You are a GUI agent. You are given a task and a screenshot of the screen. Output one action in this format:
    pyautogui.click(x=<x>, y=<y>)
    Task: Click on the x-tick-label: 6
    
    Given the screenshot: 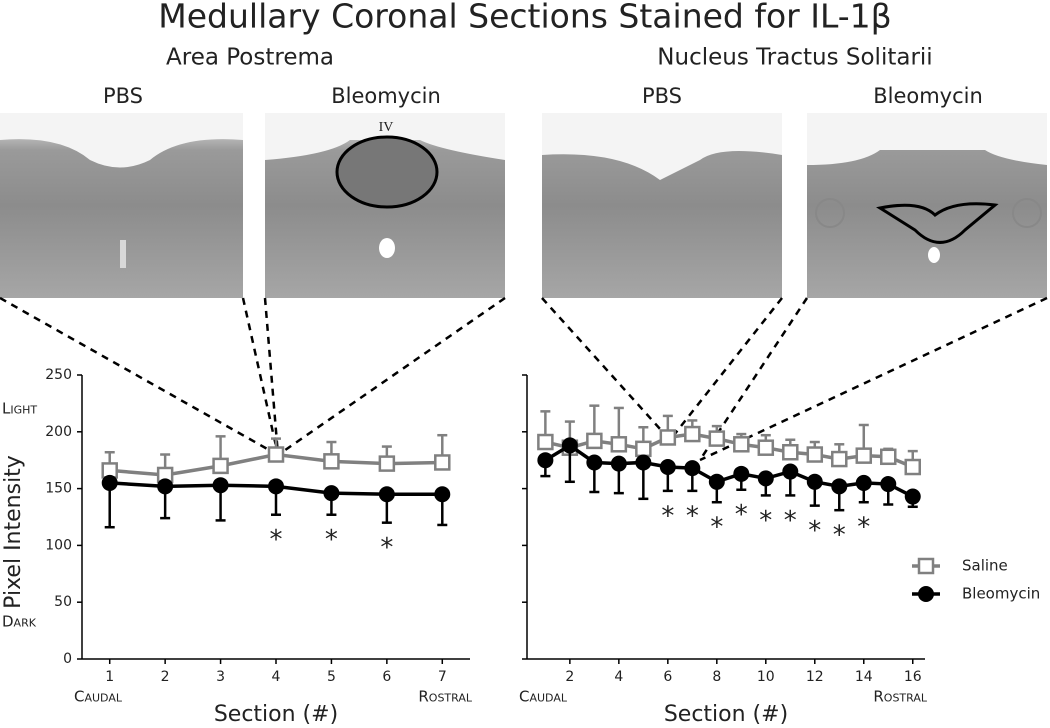 What is the action you would take?
    pyautogui.click(x=667, y=677)
    